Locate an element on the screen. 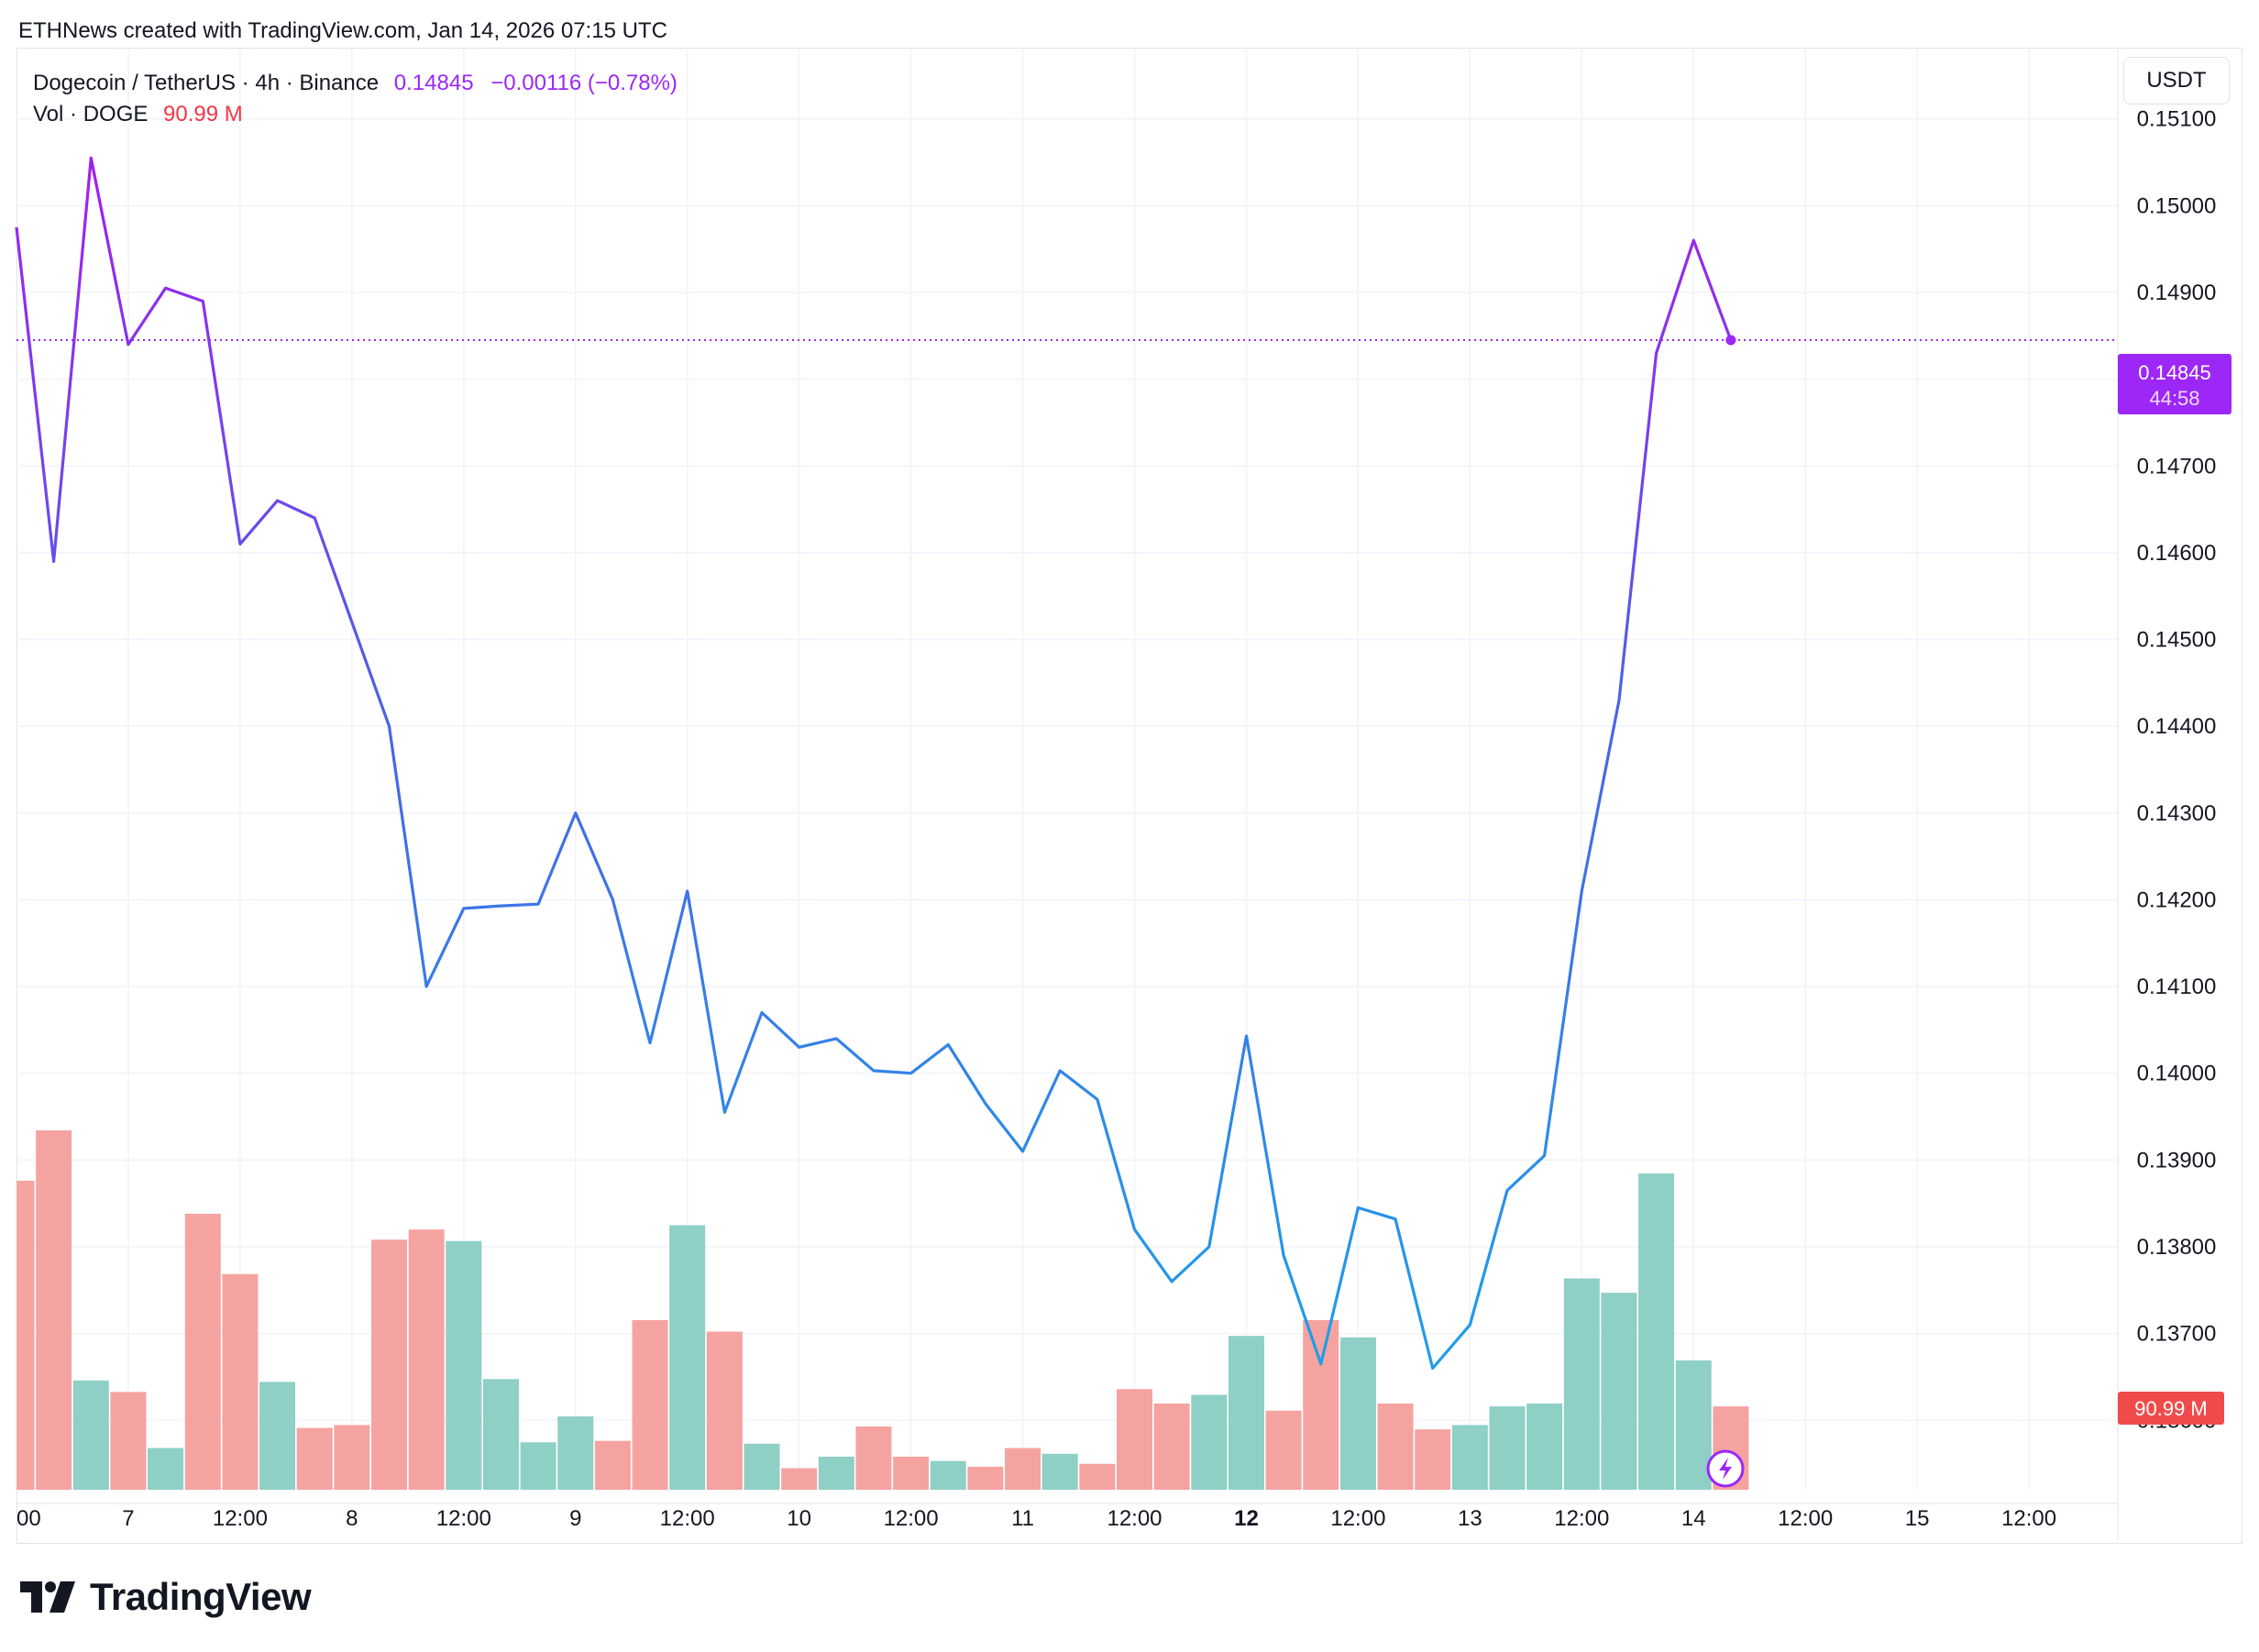  y-tick-label: 0.14400 is located at coordinates (2177, 726).